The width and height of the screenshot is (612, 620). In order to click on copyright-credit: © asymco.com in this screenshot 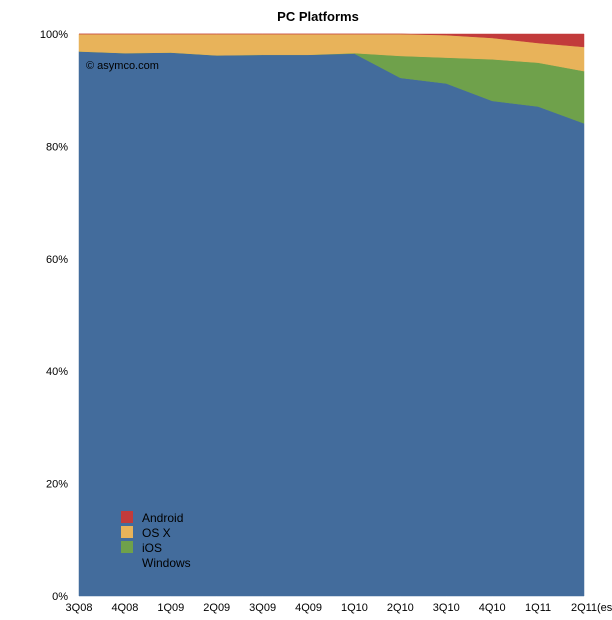, I will do `click(122, 66)`.